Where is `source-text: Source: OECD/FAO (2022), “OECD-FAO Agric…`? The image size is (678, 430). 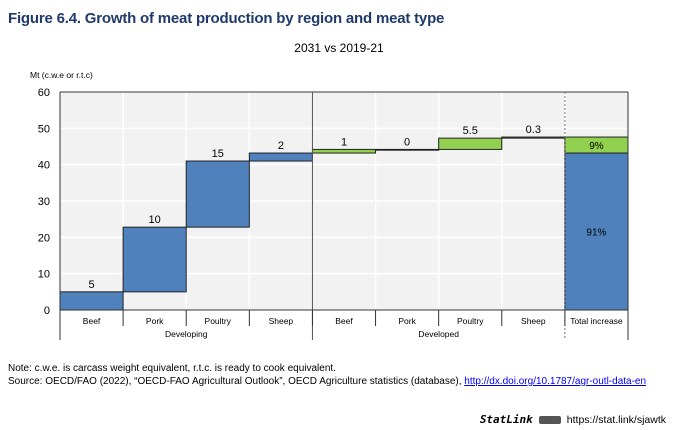 source-text: Source: OECD/FAO (2022), “OECD-FAO Agric… is located at coordinates (338, 381).